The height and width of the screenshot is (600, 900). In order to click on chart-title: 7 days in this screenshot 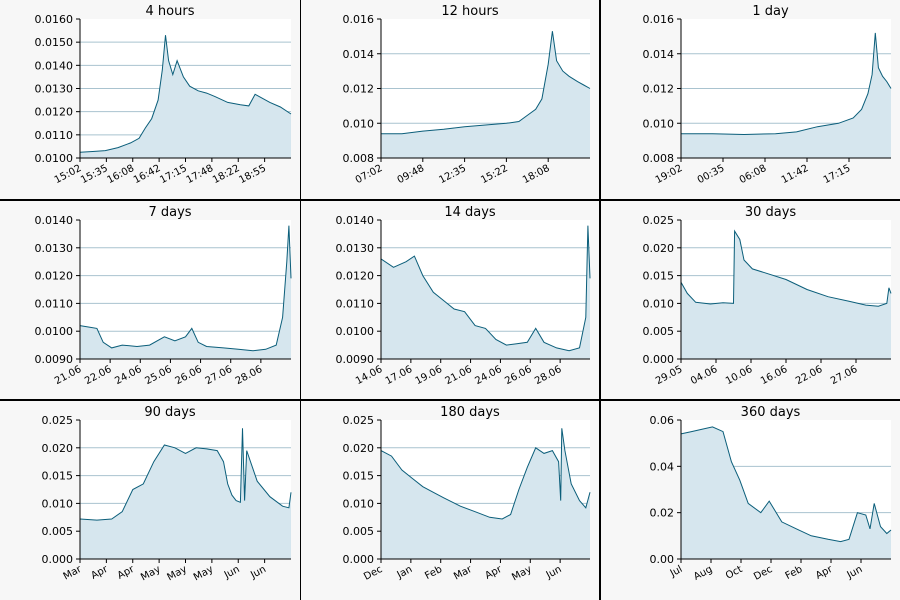, I will do `click(169, 212)`.